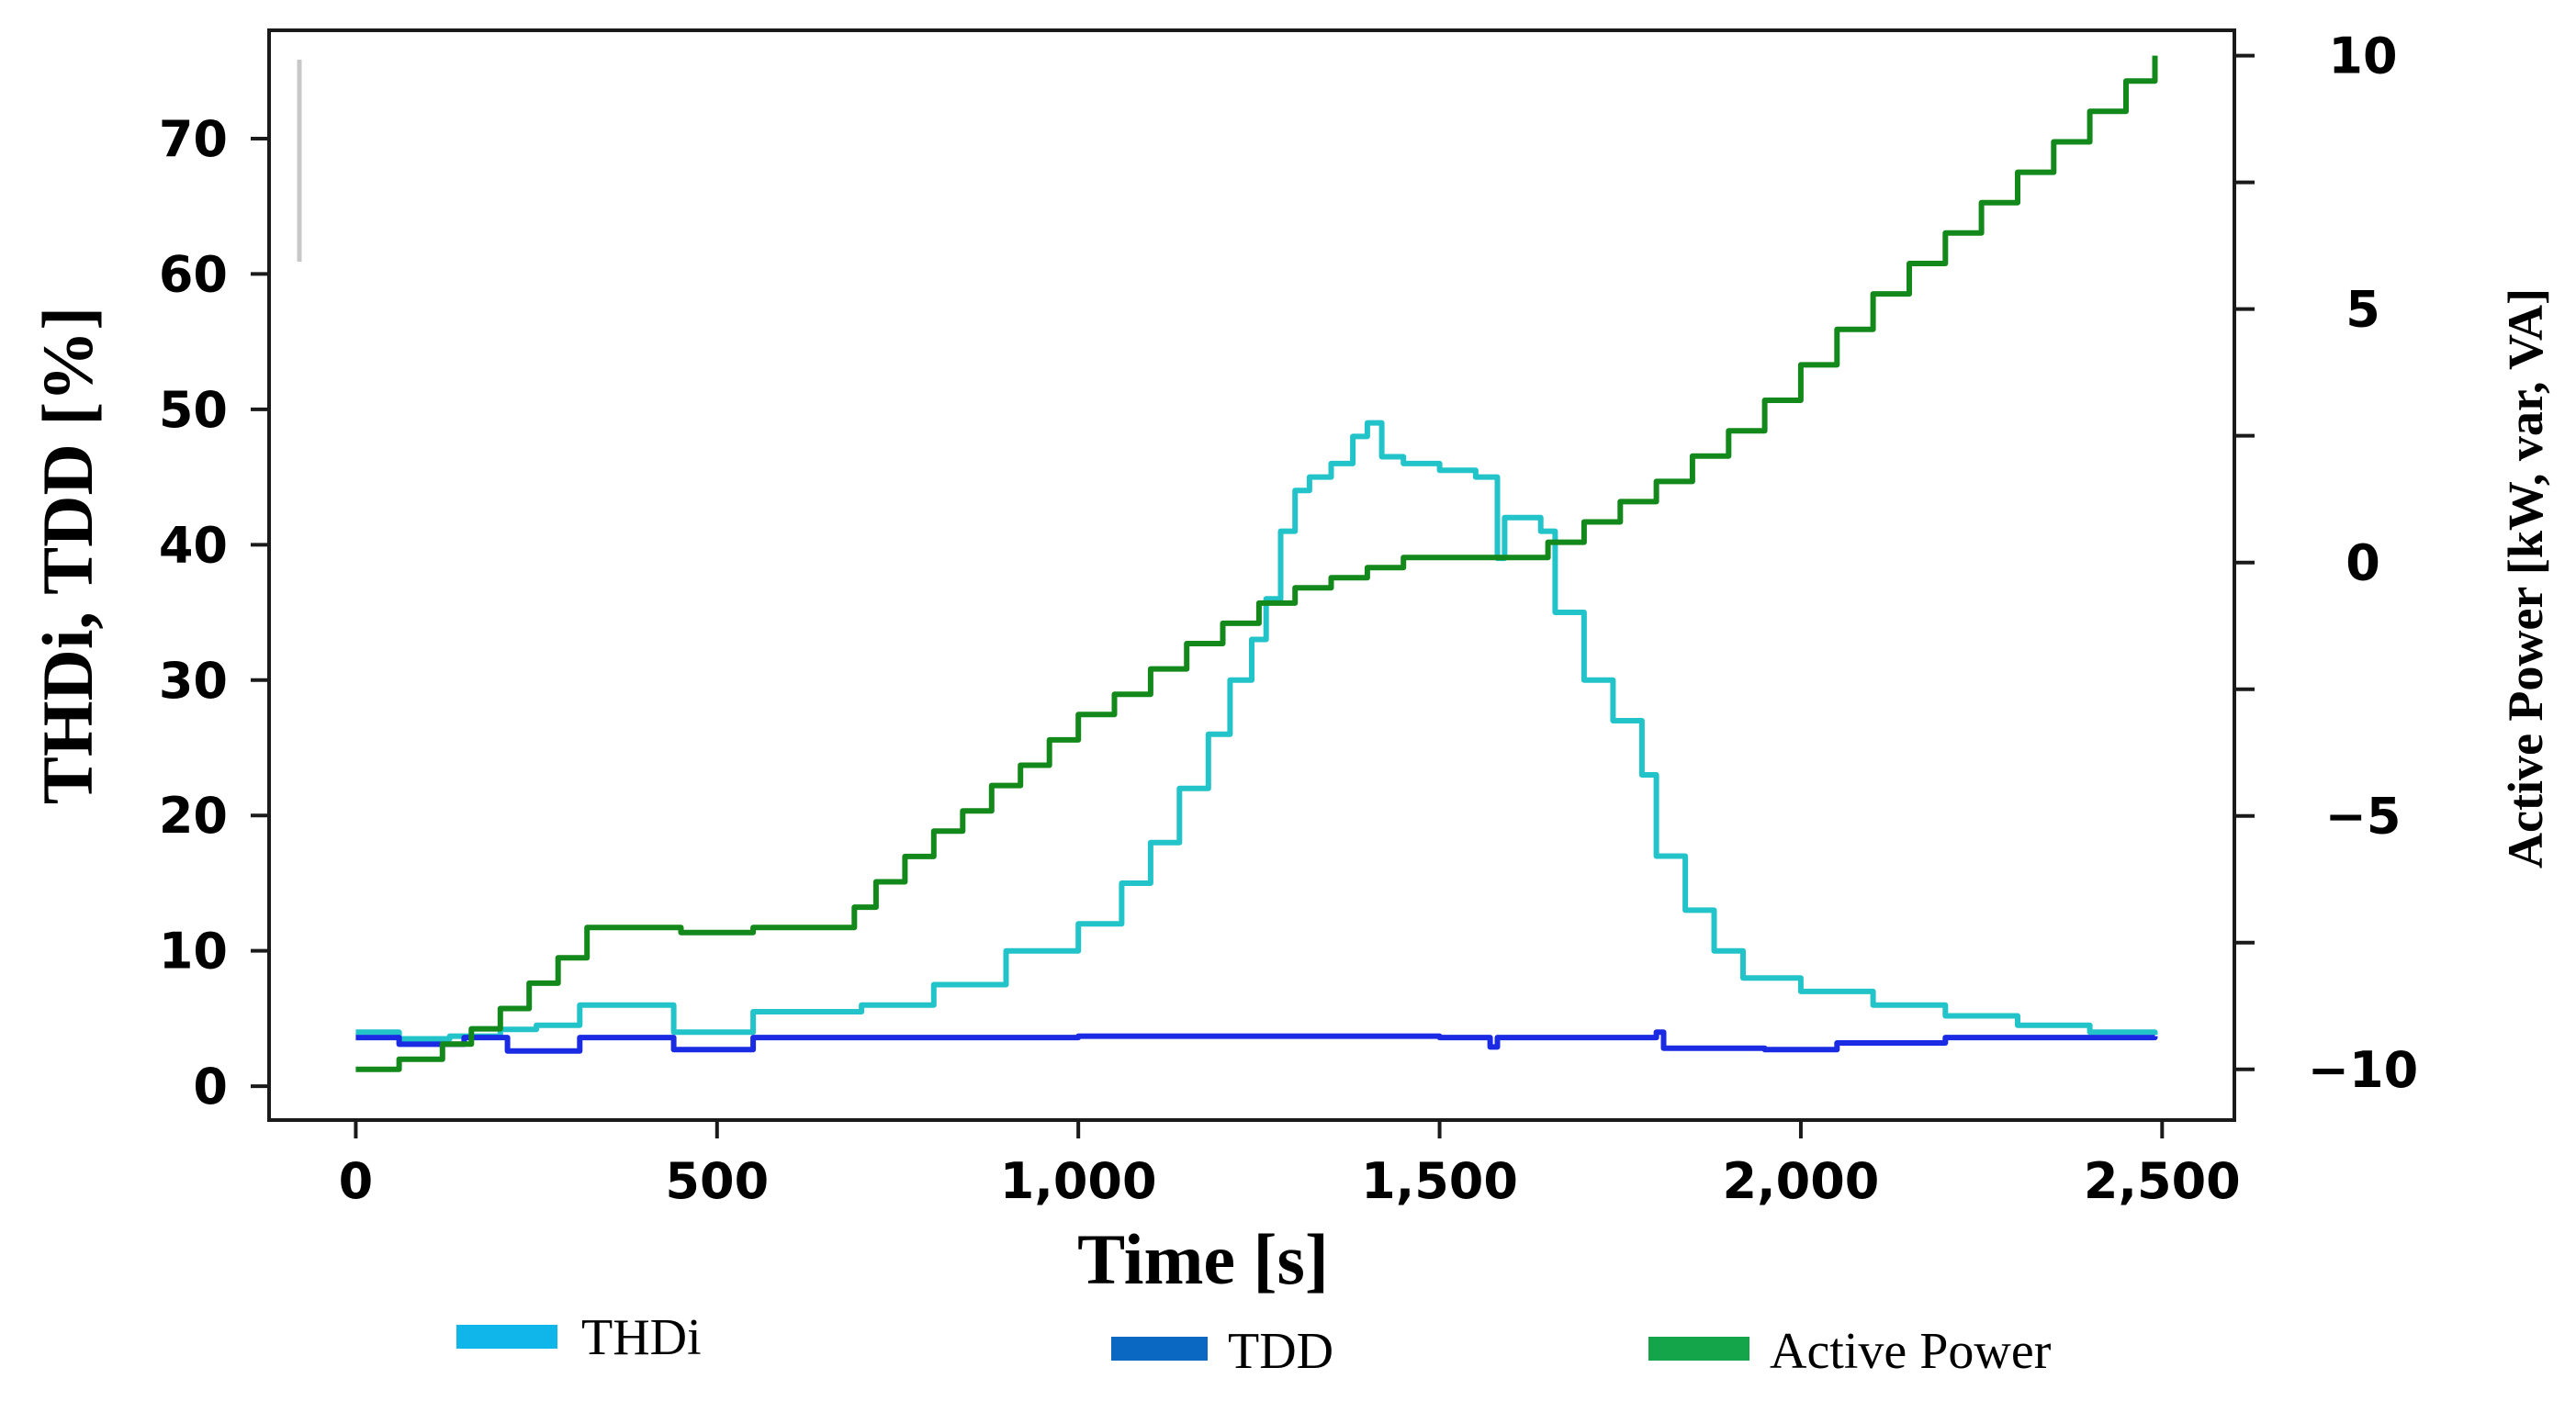 This screenshot has width=2576, height=1401. What do you see at coordinates (1290, 1165) in the screenshot?
I see `x-axis: 0 500 1,000 1,500 2,000 2,500` at bounding box center [1290, 1165].